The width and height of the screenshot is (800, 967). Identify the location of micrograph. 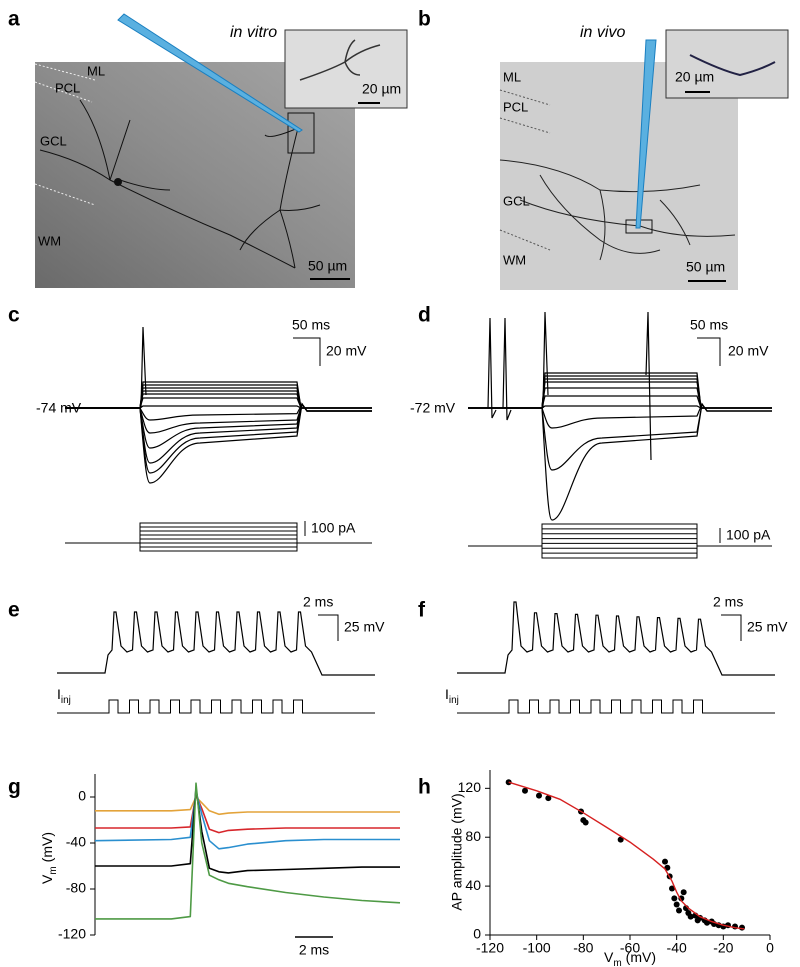
(619, 176).